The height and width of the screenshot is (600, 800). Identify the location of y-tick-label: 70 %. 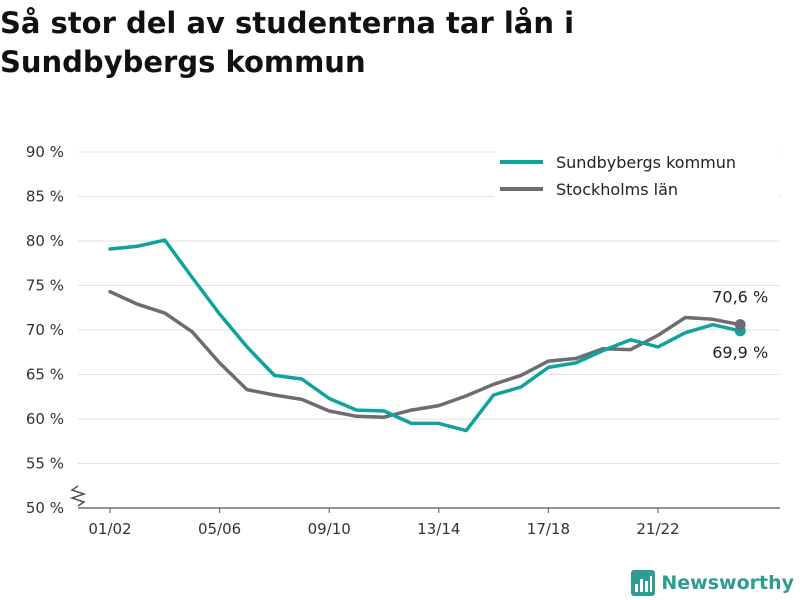
(45, 330).